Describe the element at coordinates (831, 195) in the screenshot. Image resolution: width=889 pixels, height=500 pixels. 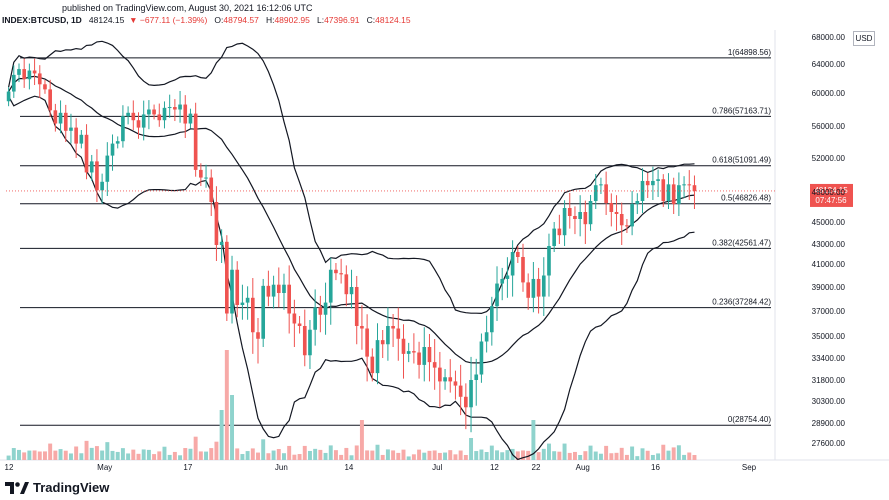
I see `last-price-badge` at that location.